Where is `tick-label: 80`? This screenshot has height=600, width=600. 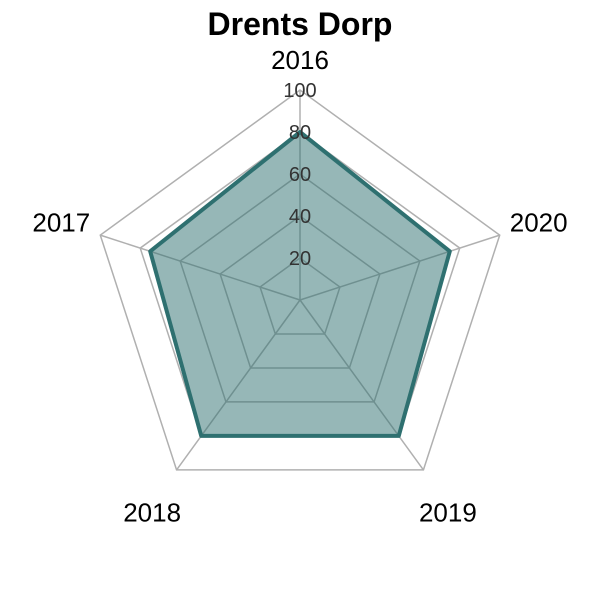
tick-label: 80 is located at coordinates (300, 133).